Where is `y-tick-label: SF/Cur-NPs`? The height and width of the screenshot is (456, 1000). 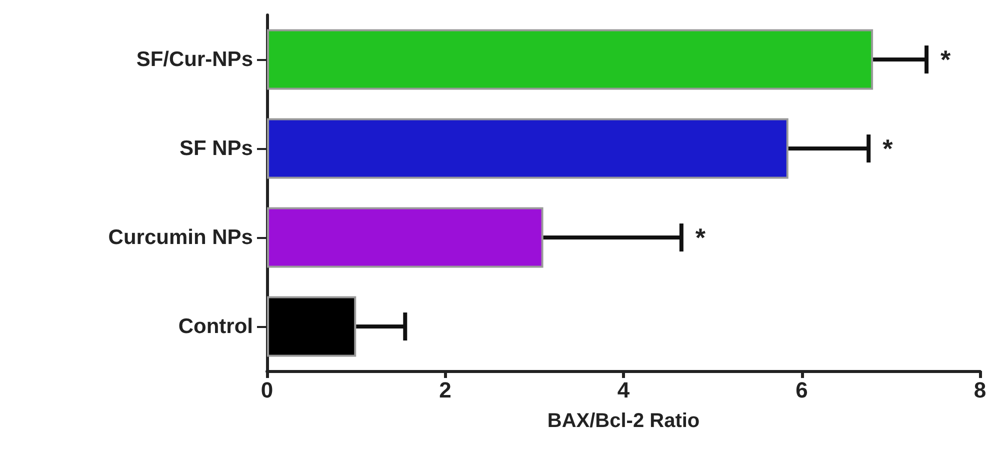 y-tick-label: SF/Cur-NPs is located at coordinates (194, 59).